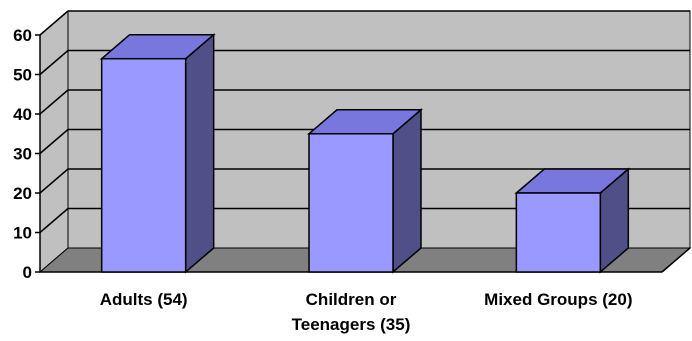 This screenshot has width=692, height=341. I want to click on y-tick-label: 60, so click(22, 35).